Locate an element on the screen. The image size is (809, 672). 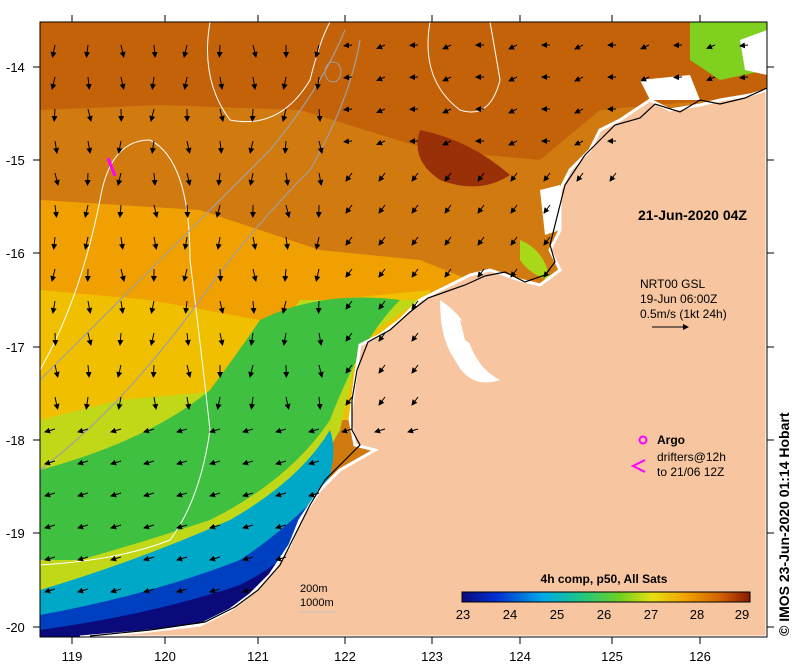
isobath-1000-label: 1000m is located at coordinates (317, 603).